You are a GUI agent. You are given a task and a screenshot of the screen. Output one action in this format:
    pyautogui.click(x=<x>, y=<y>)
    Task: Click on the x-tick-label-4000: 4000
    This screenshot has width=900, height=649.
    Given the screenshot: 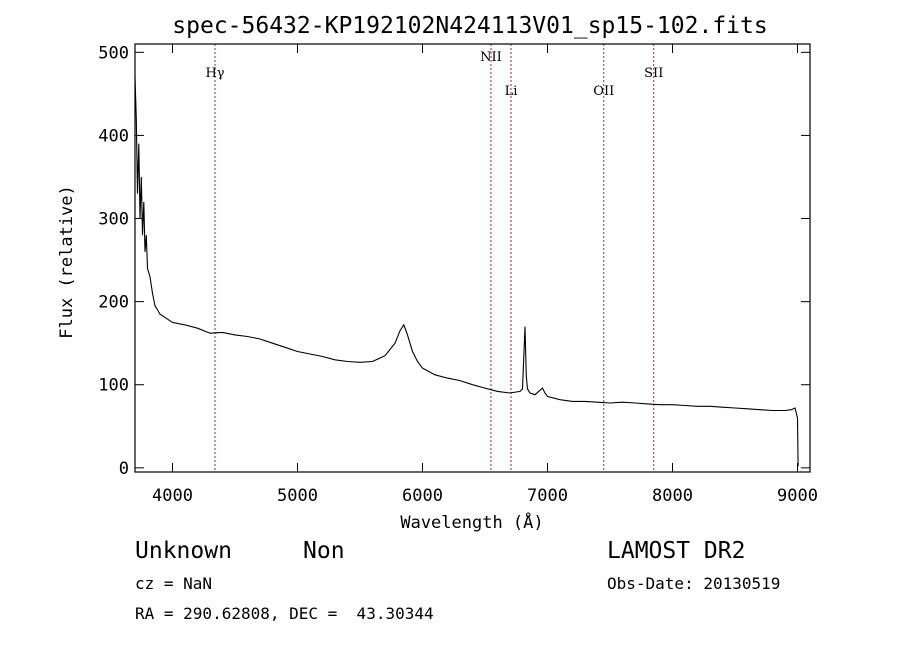 What is the action you would take?
    pyautogui.click(x=172, y=496)
    